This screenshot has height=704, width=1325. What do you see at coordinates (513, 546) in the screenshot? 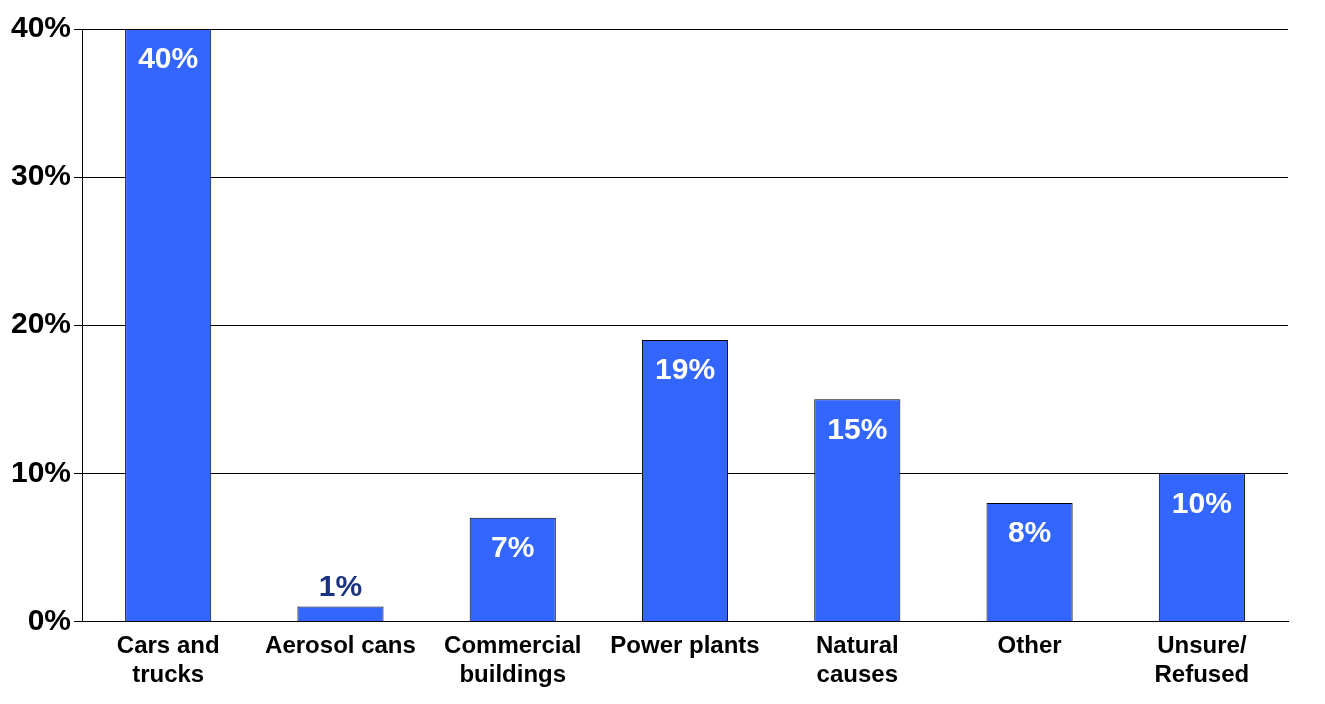
I see `data-label: 7%` at bounding box center [513, 546].